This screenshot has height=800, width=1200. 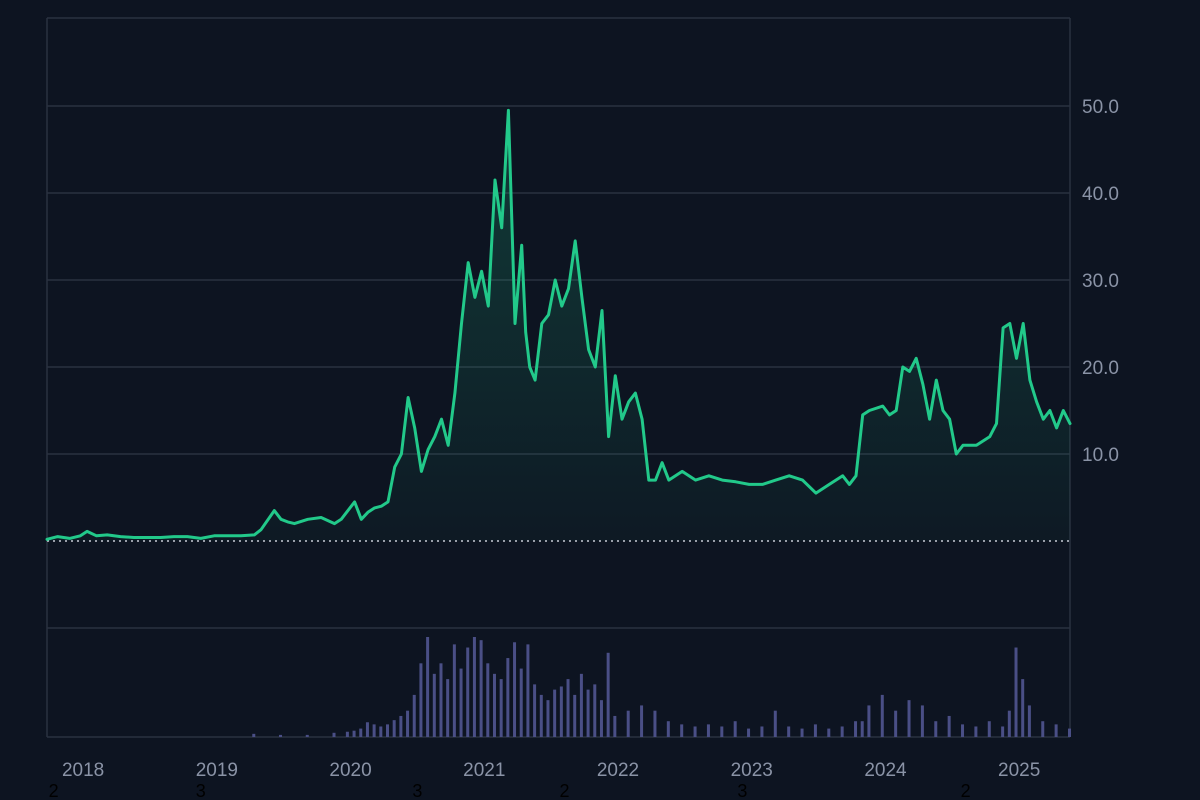 I want to click on volume-bars, so click(x=661, y=687).